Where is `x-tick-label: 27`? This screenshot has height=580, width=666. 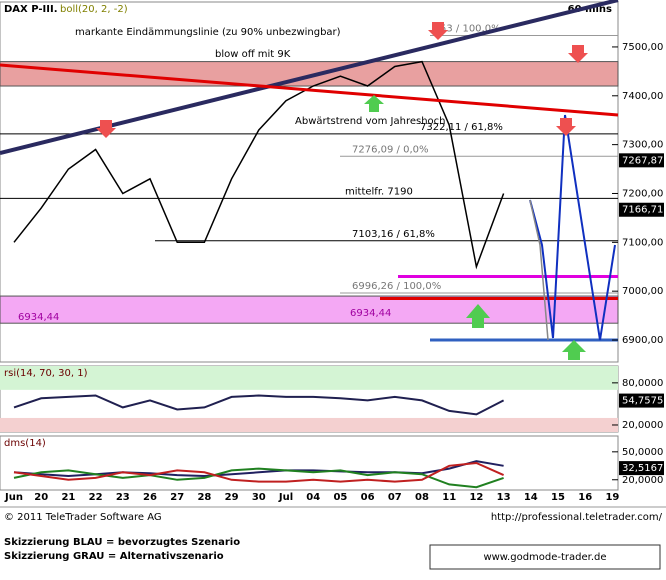 x-tick-label: 27 is located at coordinates (177, 497).